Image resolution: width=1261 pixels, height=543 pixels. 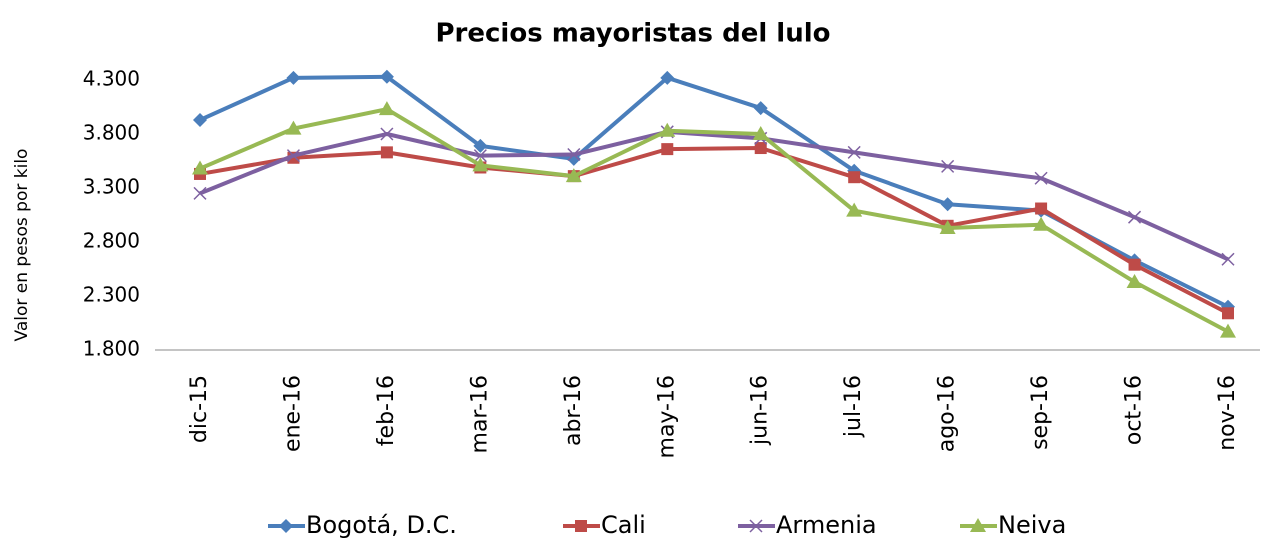 I want to click on x-tick-label: jul-16, so click(x=853, y=406).